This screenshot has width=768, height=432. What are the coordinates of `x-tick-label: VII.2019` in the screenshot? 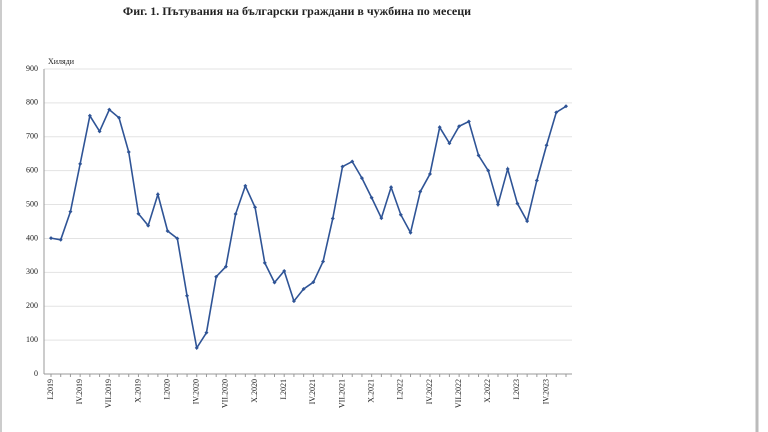 It's located at (108, 393).